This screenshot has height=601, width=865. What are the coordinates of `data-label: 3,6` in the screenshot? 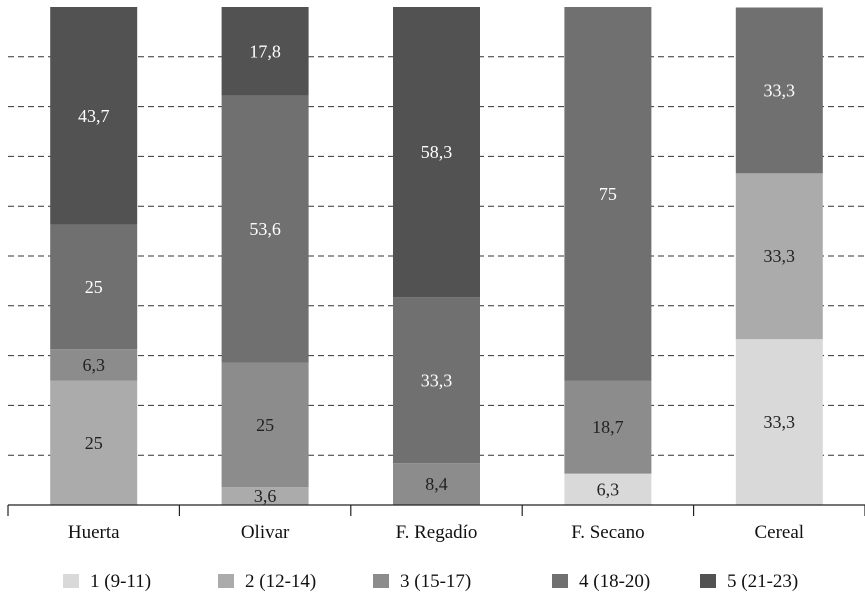 It's located at (265, 496).